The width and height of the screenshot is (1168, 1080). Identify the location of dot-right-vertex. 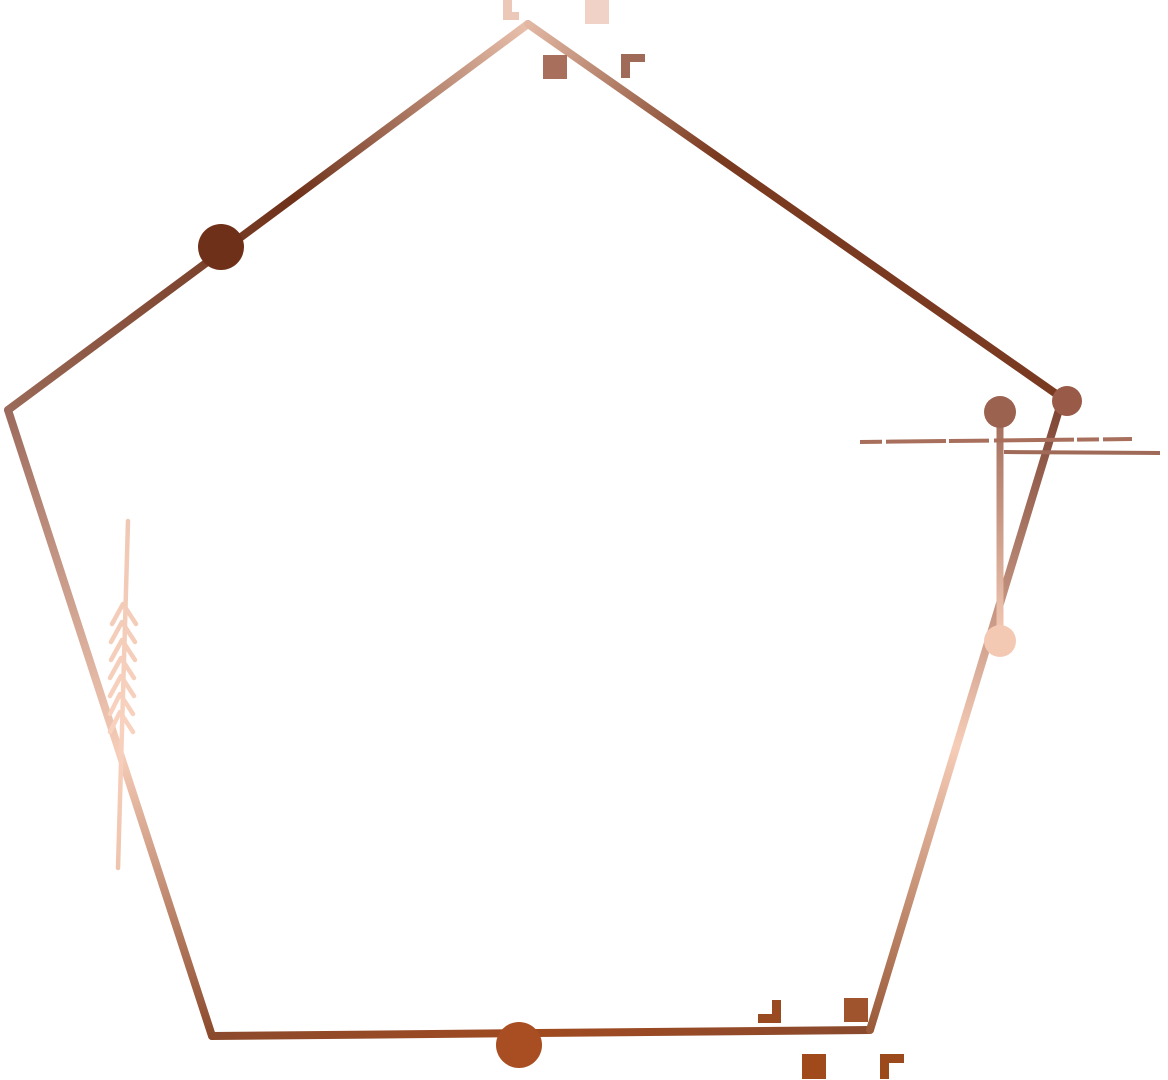
(1067, 401).